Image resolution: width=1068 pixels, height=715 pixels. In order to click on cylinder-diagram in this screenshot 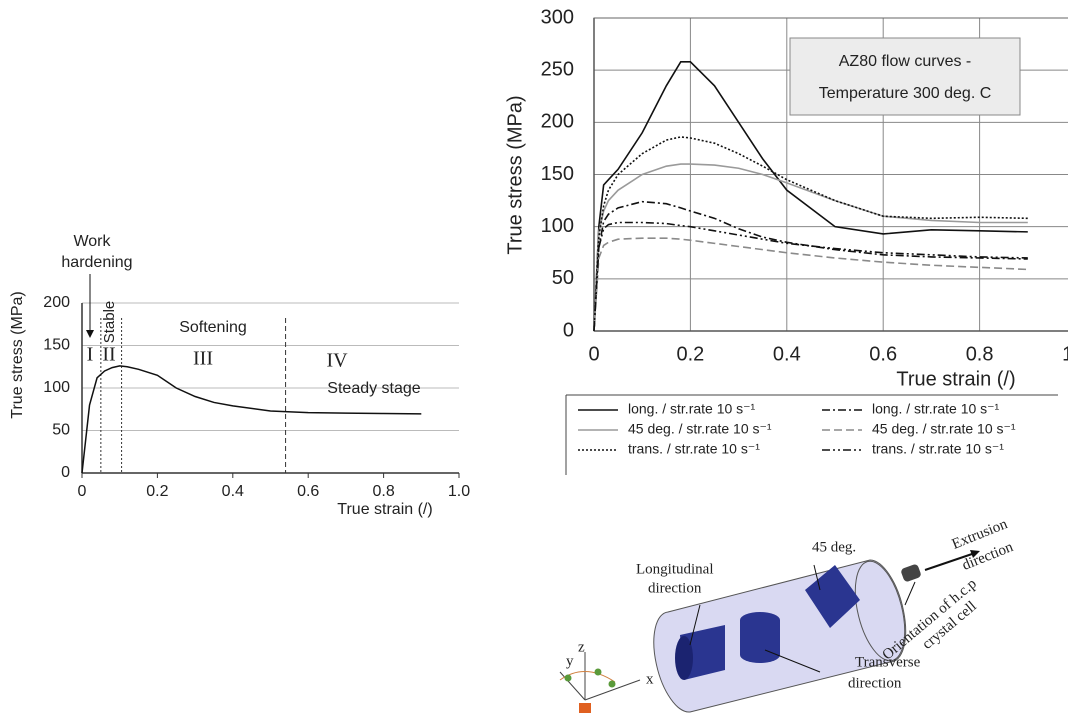, I will do `click(769, 631)`.